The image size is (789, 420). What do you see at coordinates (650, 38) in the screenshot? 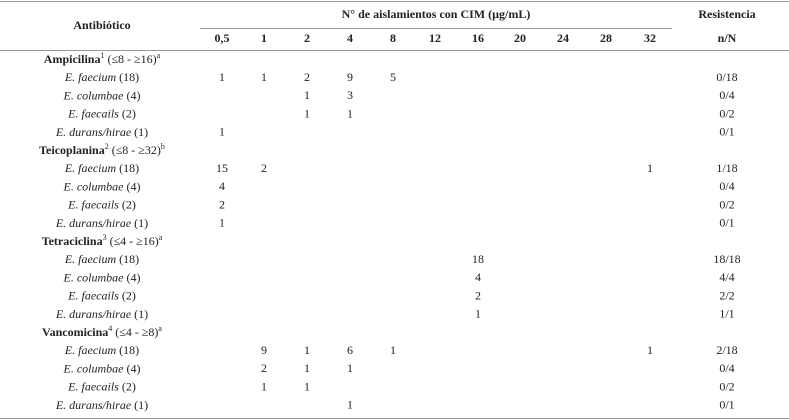
I see `column-header: 32` at bounding box center [650, 38].